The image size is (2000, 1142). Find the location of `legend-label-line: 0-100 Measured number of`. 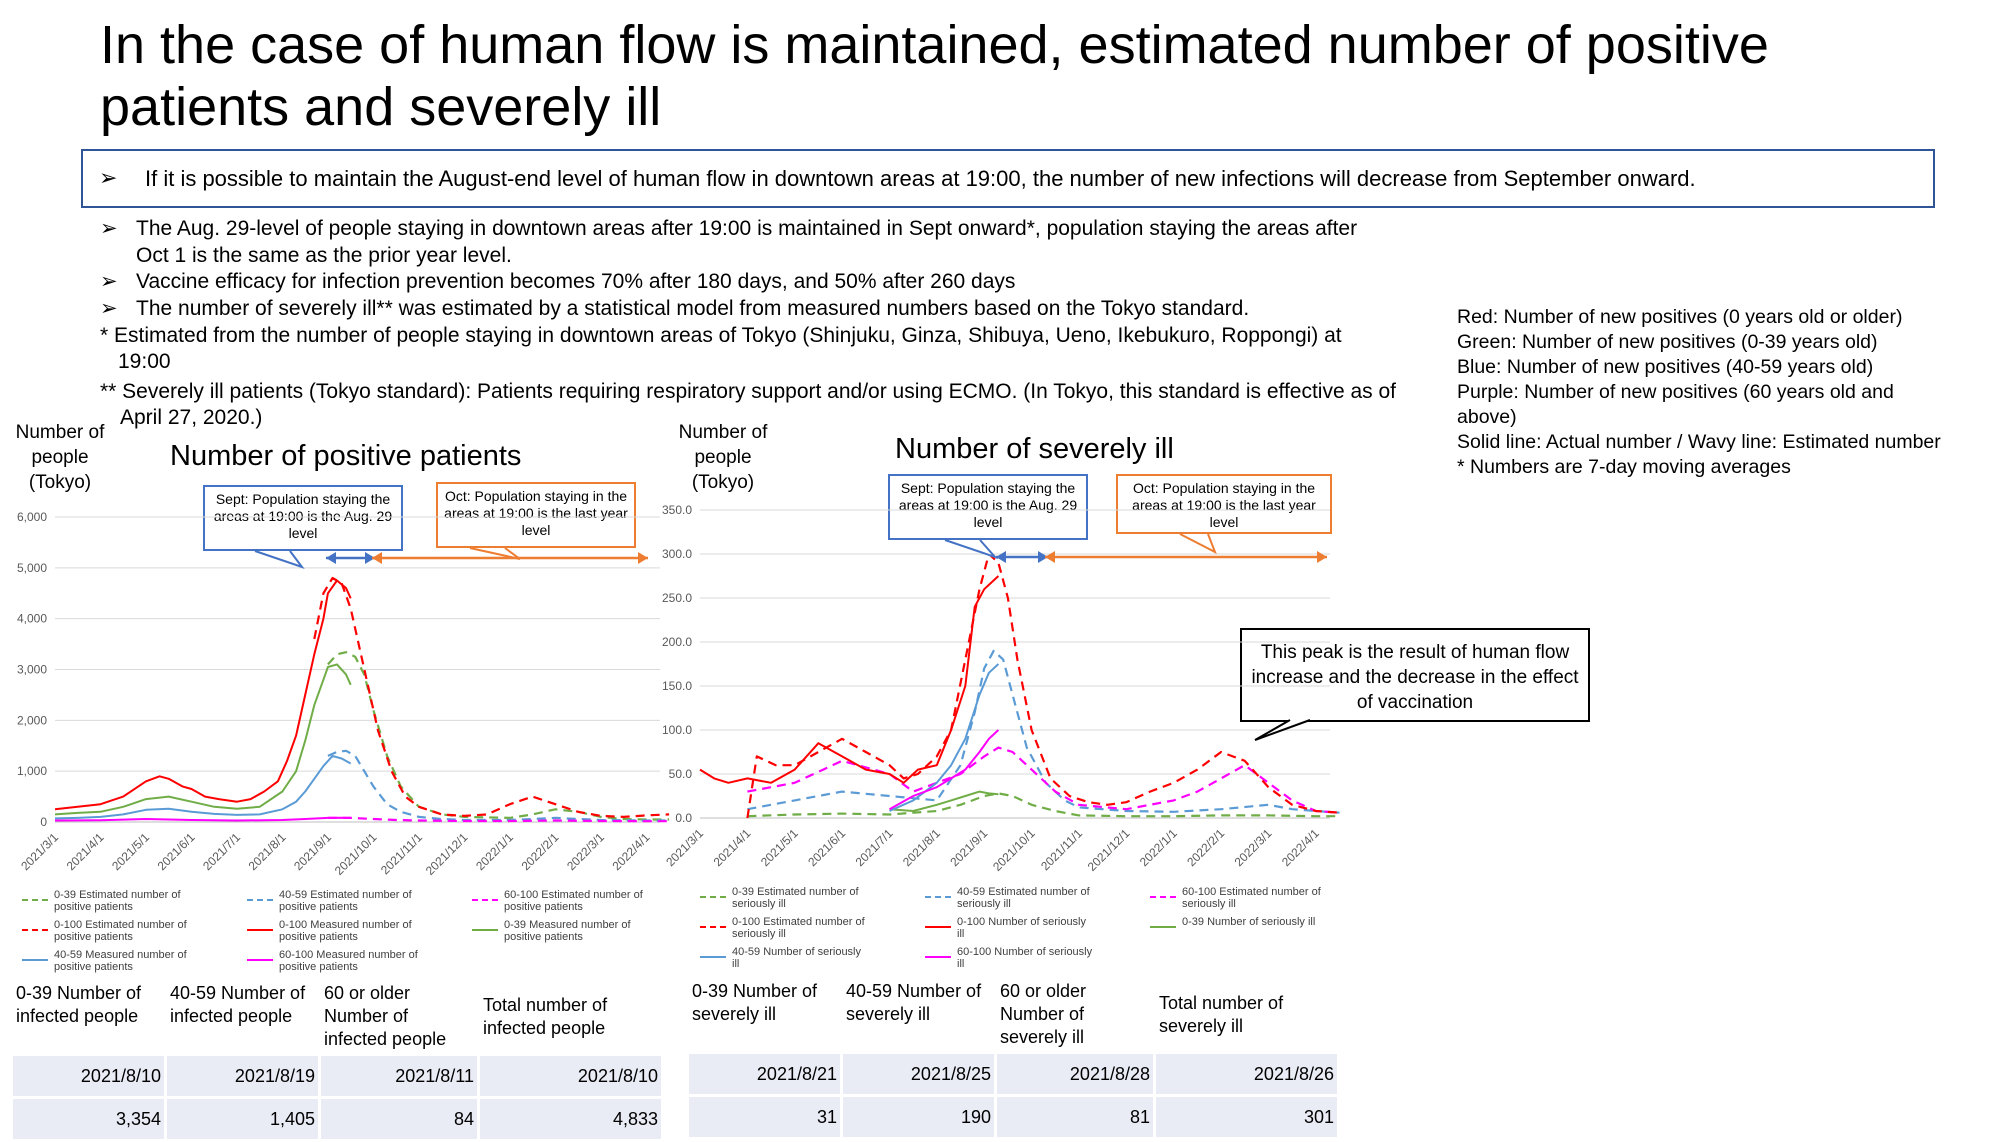

legend-label-line: 0-100 Measured number of is located at coordinates (346, 925).